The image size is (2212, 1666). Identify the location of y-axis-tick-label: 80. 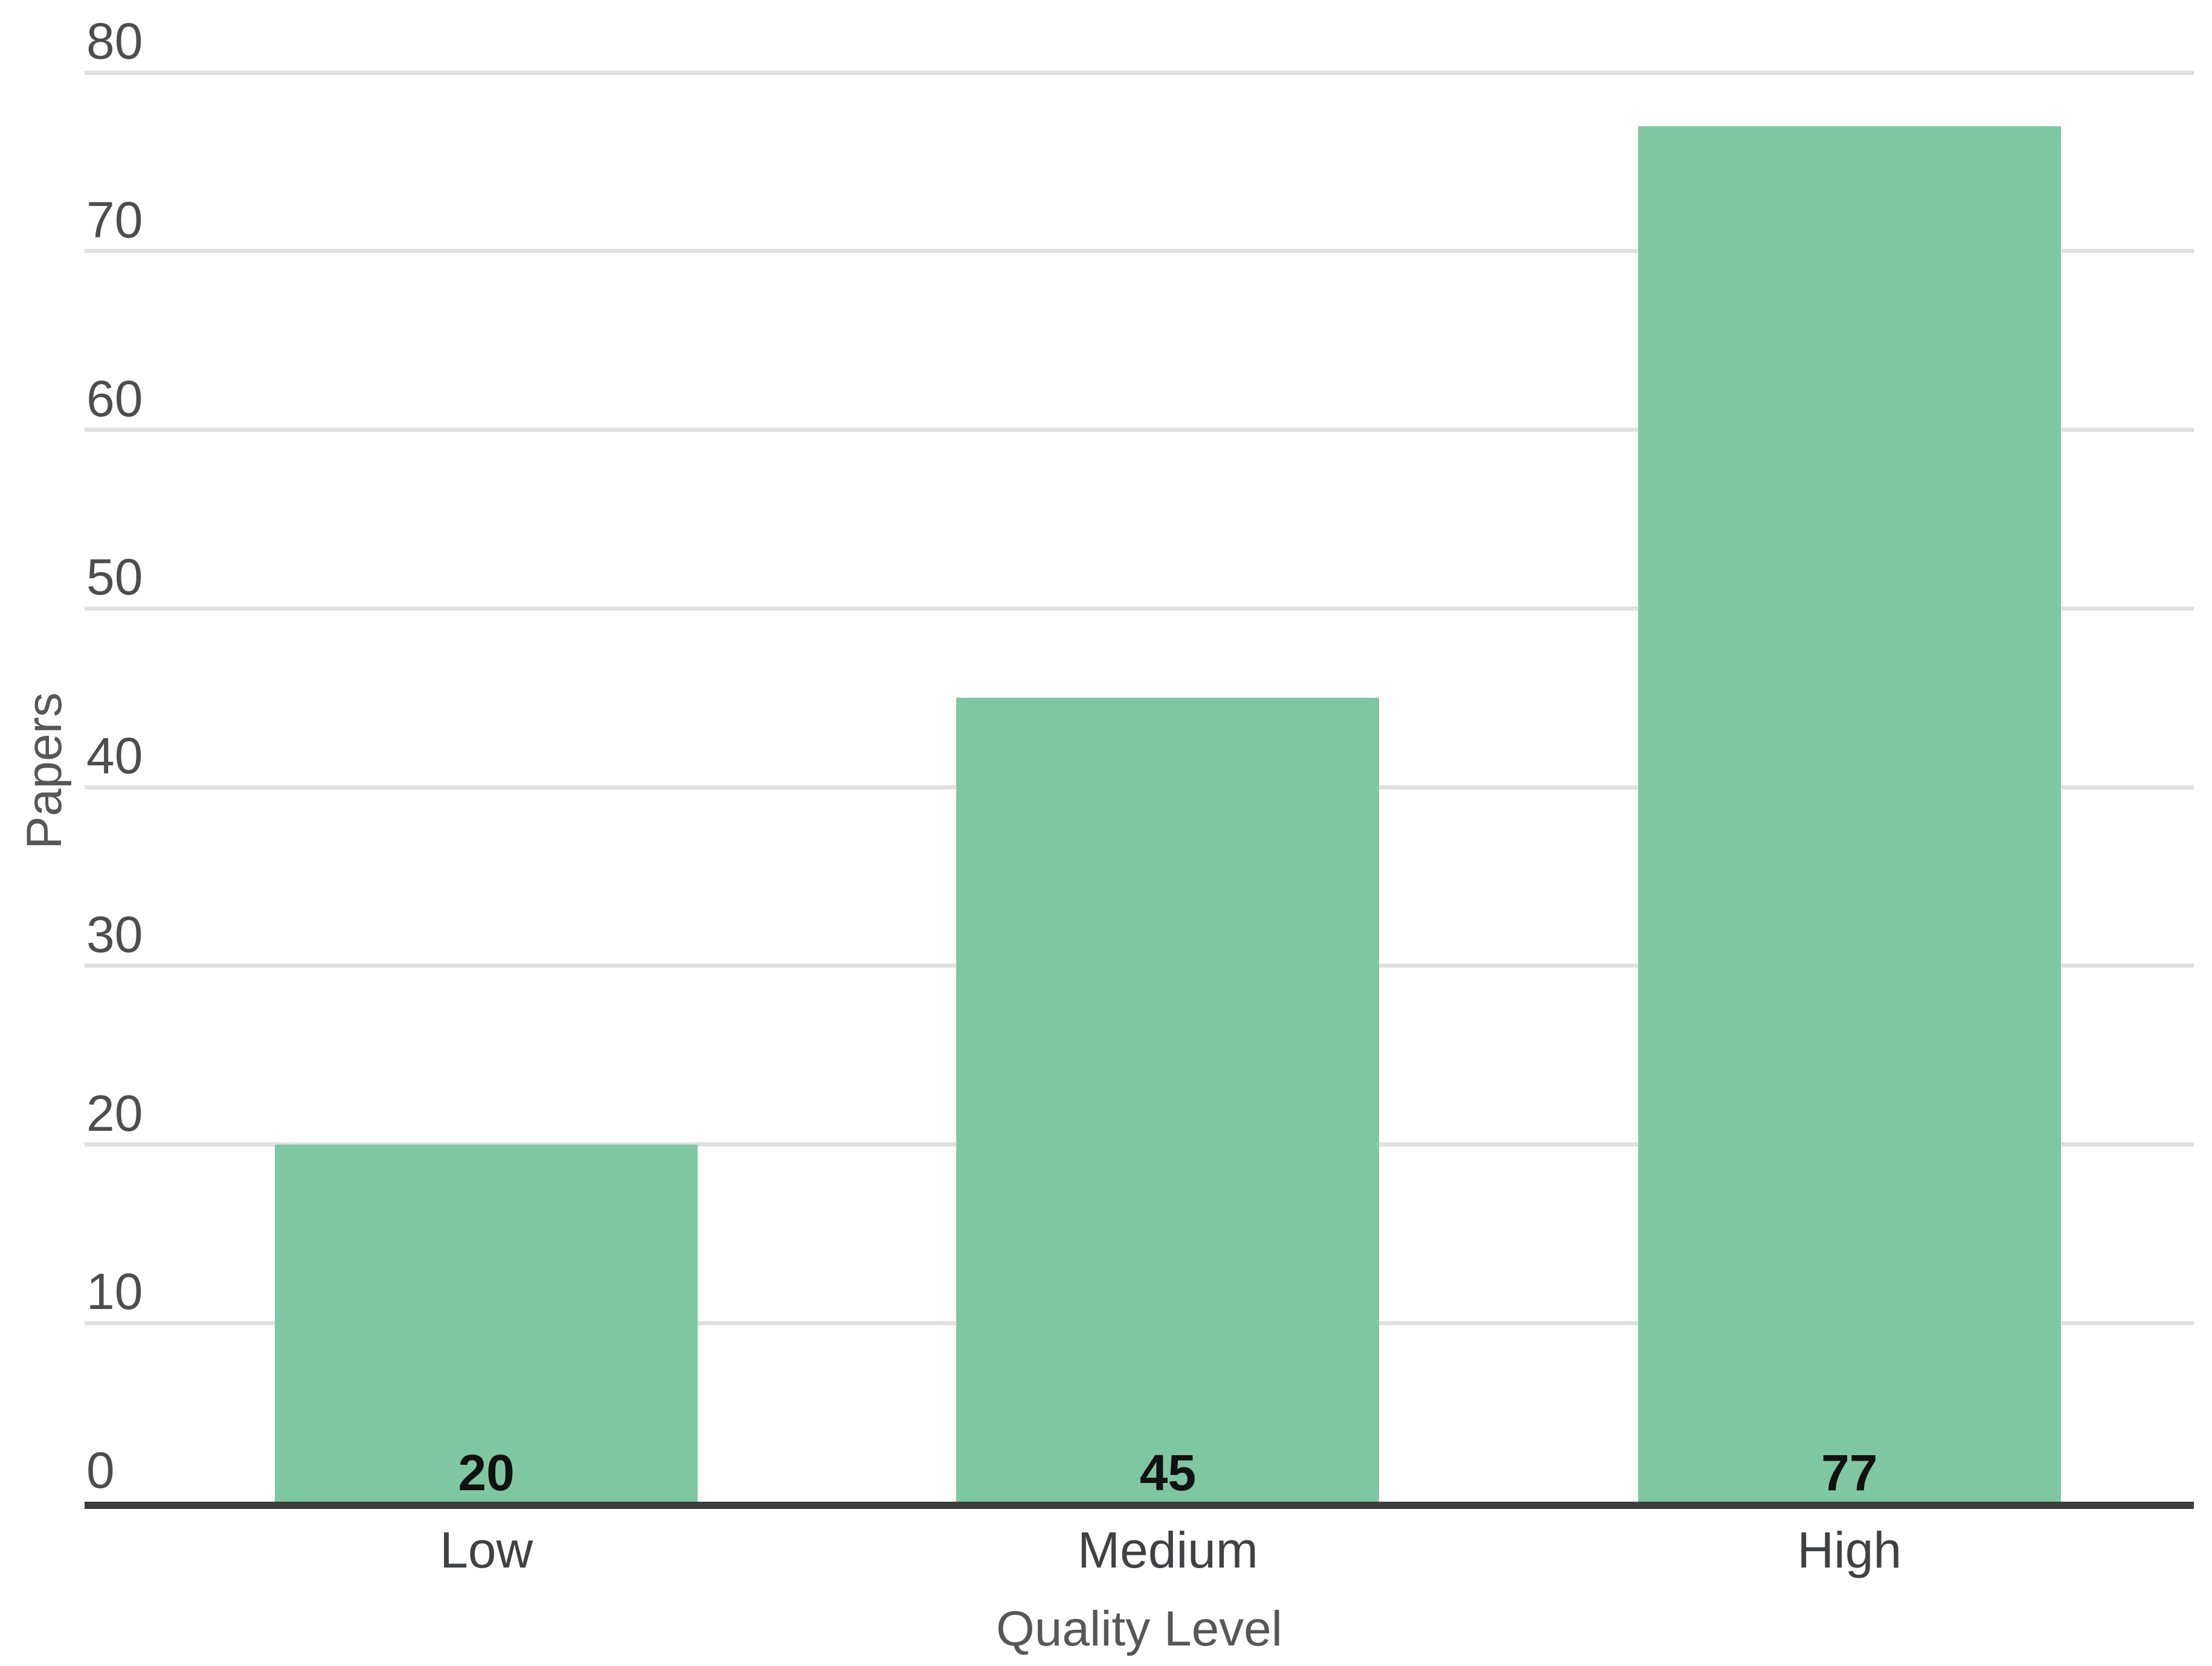
(114, 41).